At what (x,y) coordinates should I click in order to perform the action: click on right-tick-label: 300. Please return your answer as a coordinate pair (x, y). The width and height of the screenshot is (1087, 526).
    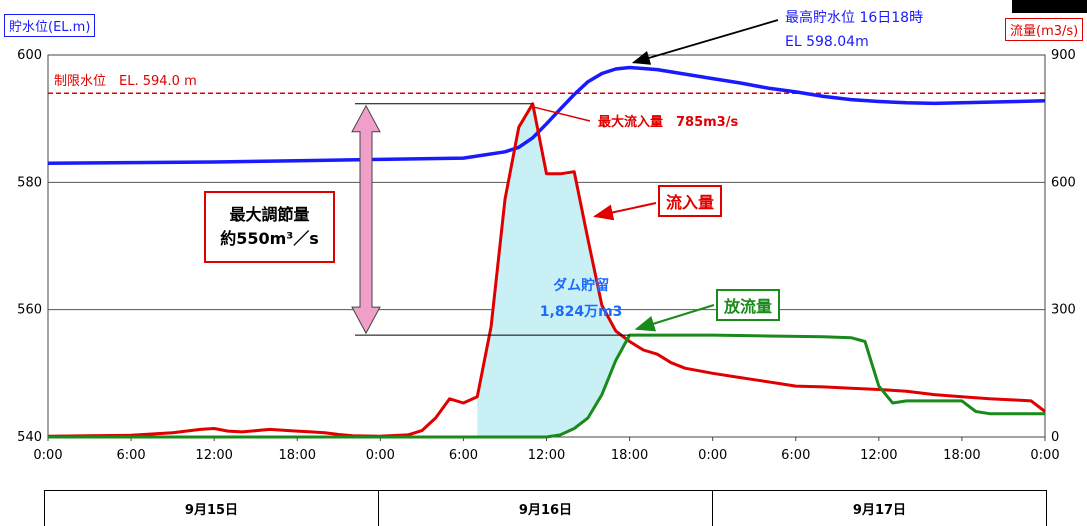
    Looking at the image, I should click on (1063, 310).